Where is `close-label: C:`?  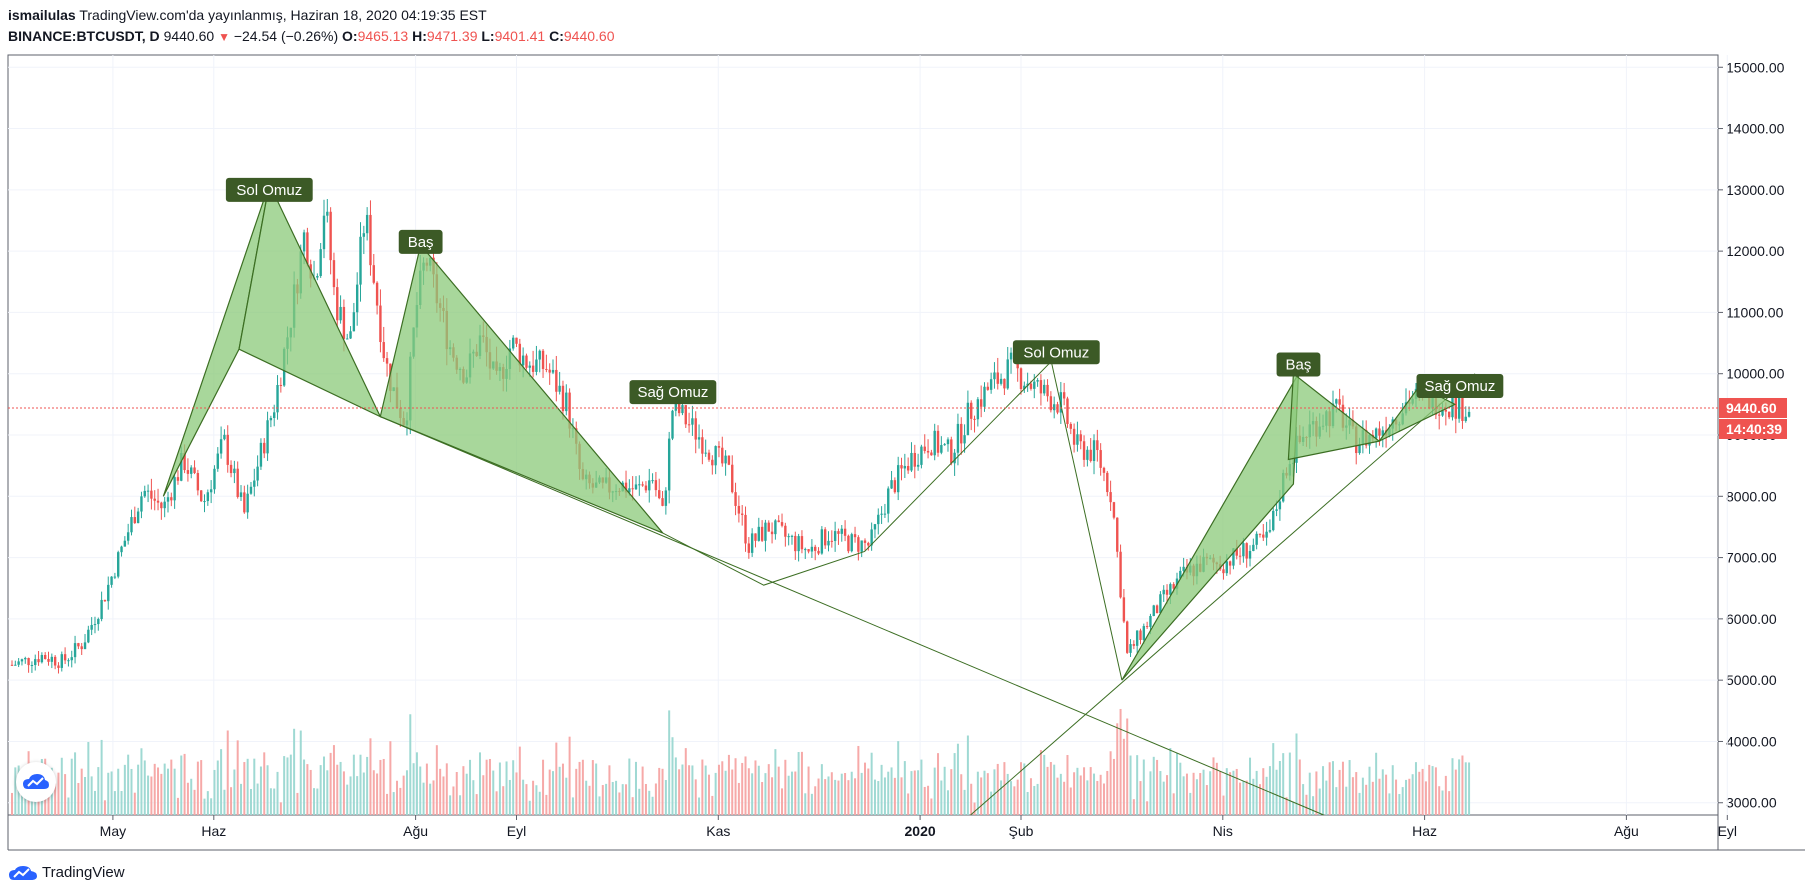 close-label: C: is located at coordinates (556, 36).